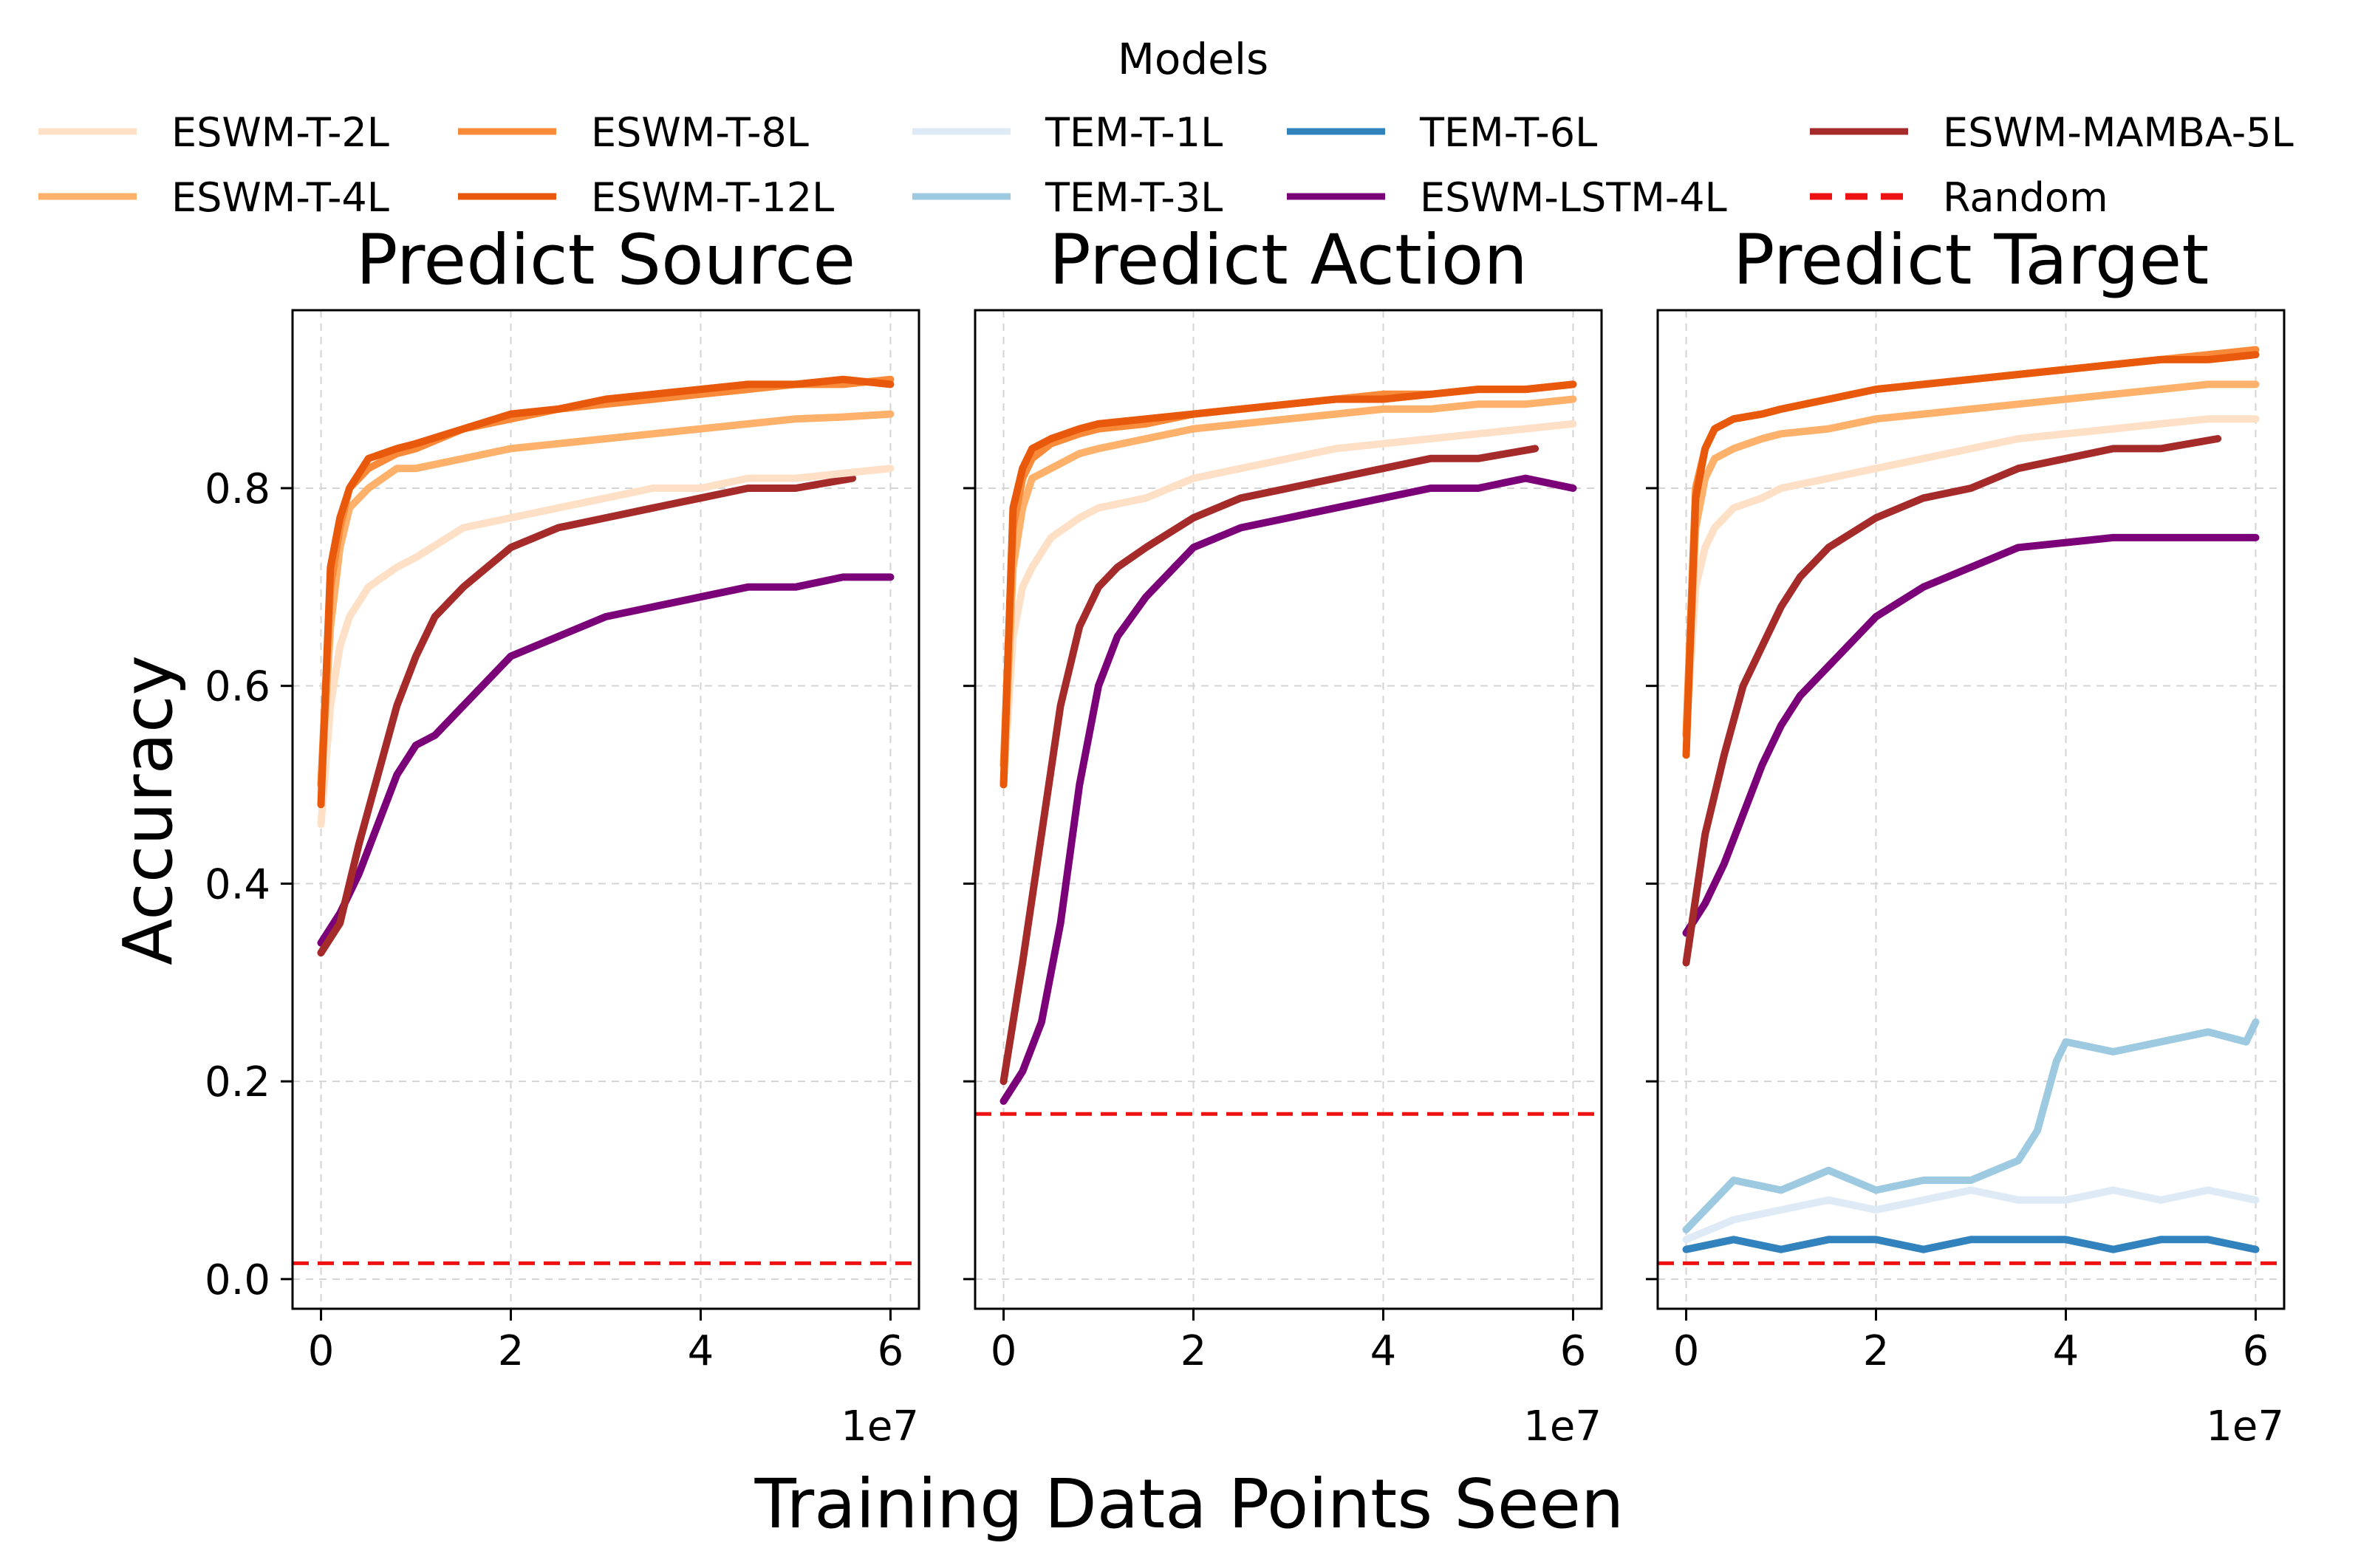  What do you see at coordinates (237, 884) in the screenshot?
I see `y-tick-label: 0.4` at bounding box center [237, 884].